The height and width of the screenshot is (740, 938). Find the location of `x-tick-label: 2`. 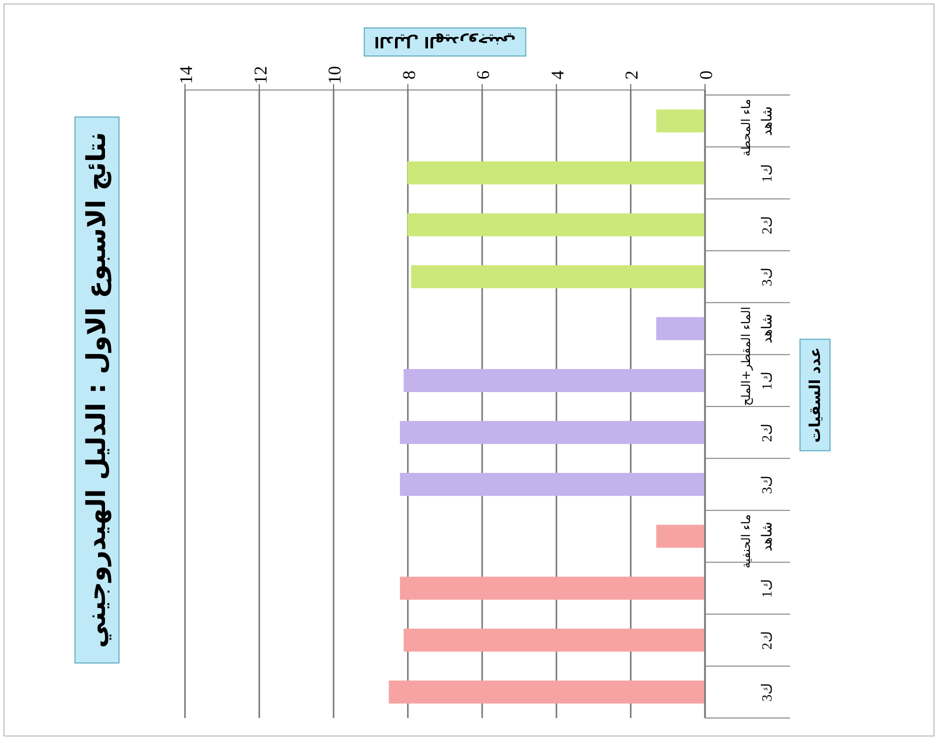

x-tick-label: 2 is located at coordinates (632, 75).